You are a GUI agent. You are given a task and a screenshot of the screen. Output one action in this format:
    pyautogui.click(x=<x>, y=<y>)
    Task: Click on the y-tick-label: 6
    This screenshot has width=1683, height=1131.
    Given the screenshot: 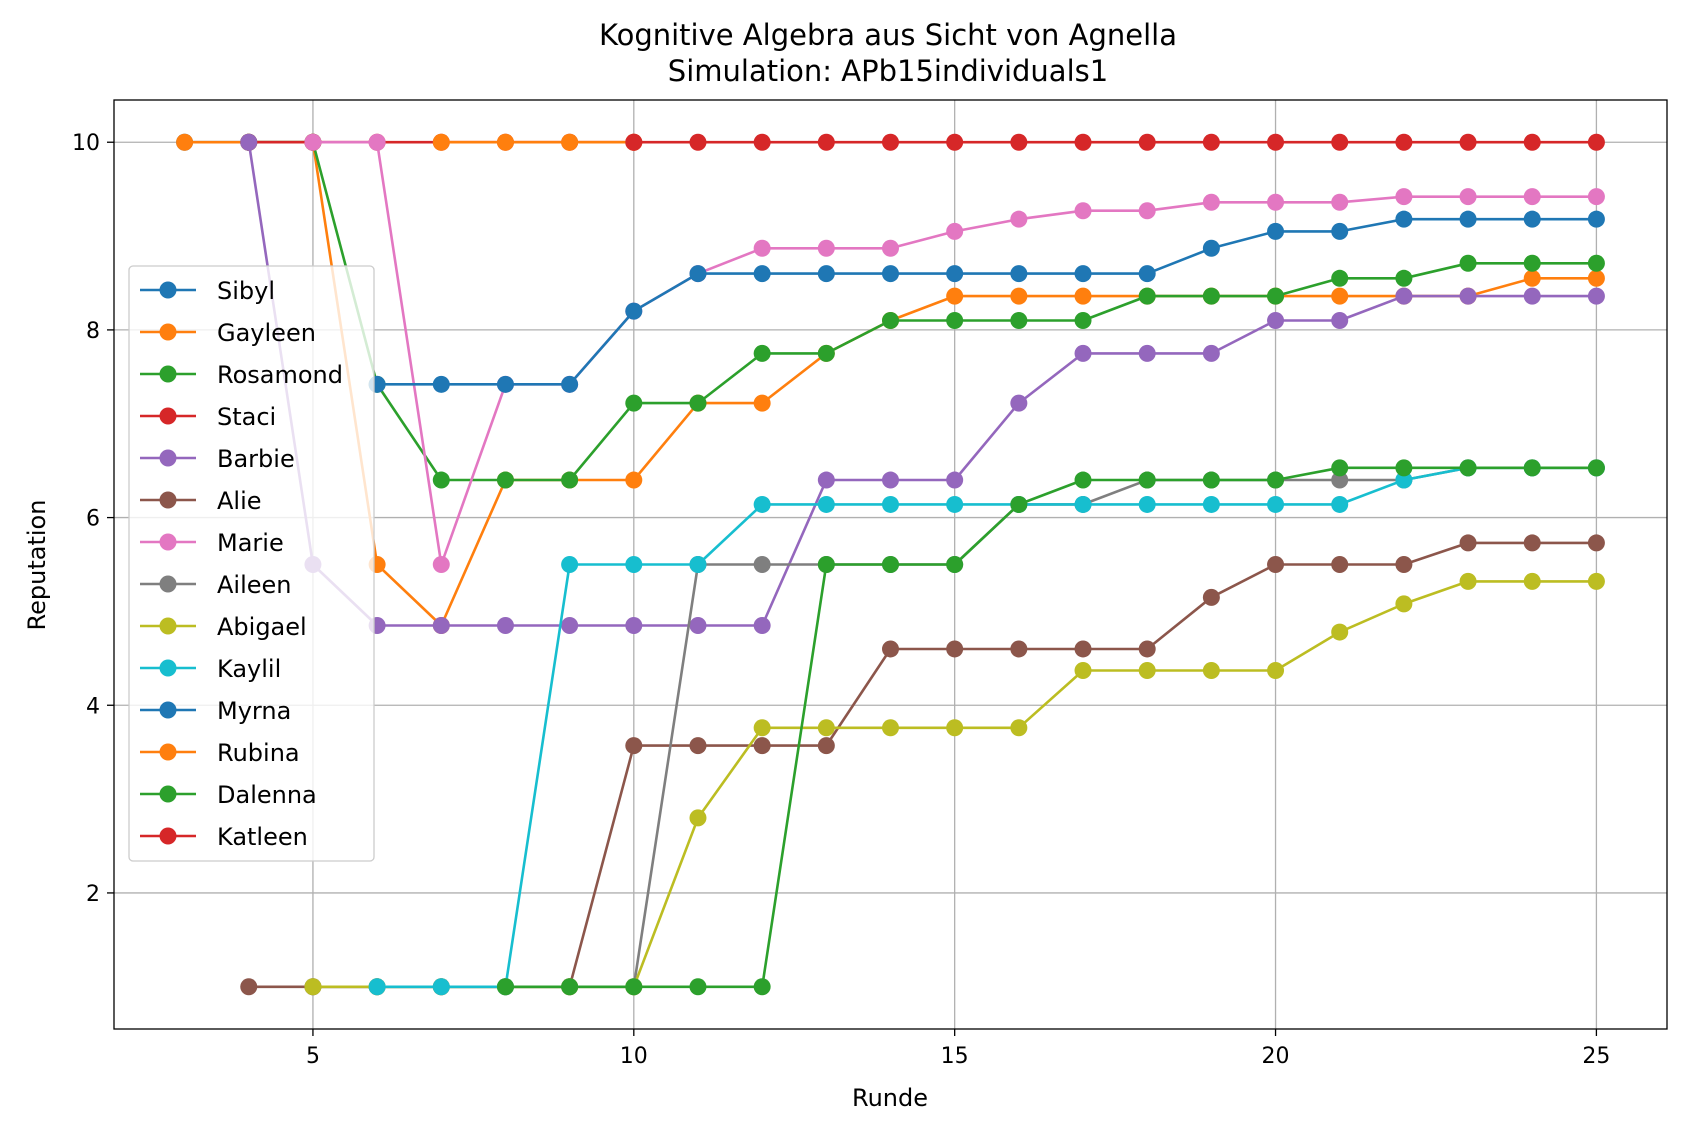 What is the action you would take?
    pyautogui.click(x=93, y=519)
    